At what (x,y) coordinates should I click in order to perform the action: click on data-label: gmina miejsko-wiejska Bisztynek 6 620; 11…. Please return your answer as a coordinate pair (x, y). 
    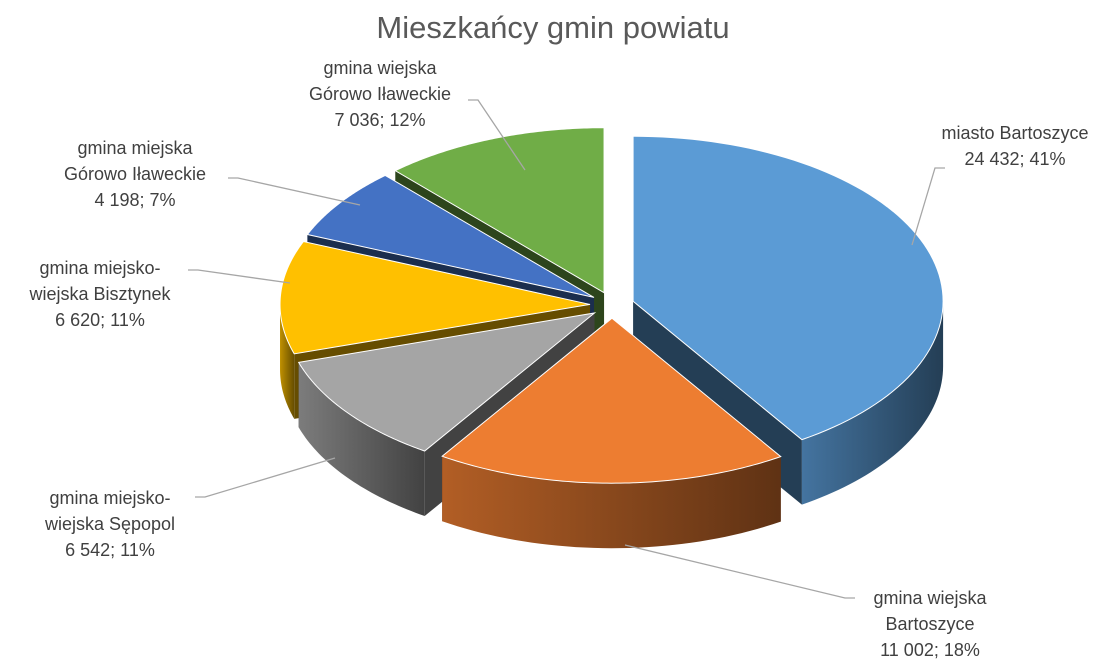
    Looking at the image, I should click on (100, 294).